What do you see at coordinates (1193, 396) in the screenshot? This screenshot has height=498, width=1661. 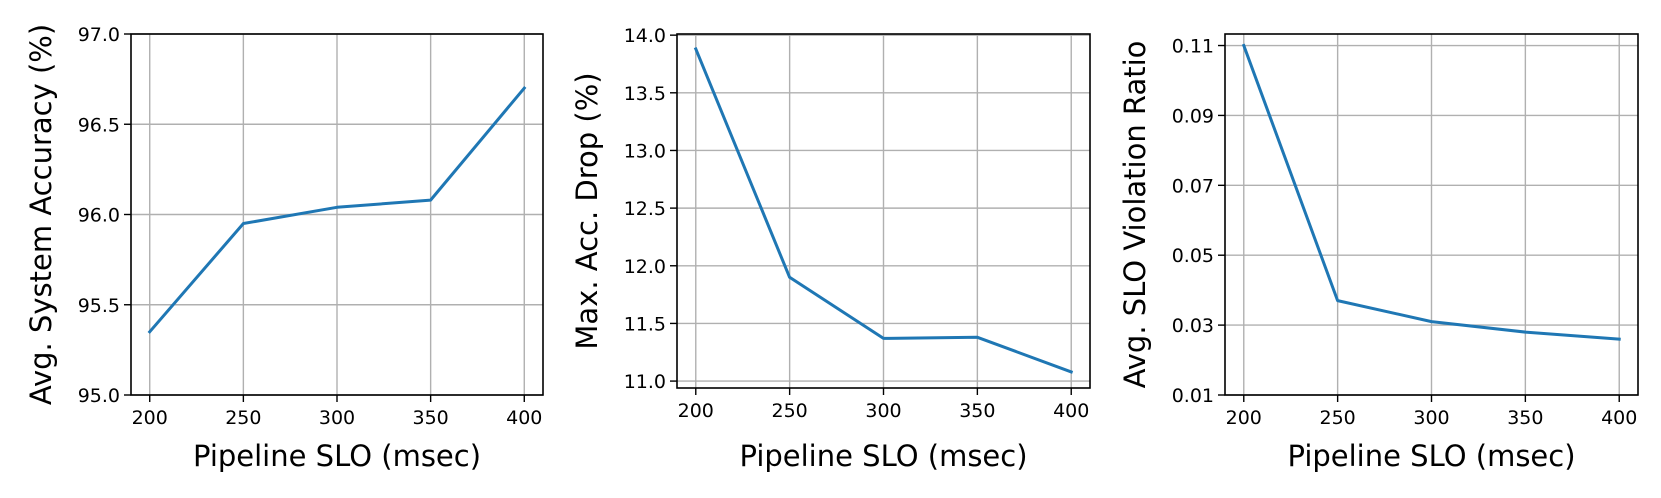 I see `y-tick-label: 0.01` at bounding box center [1193, 396].